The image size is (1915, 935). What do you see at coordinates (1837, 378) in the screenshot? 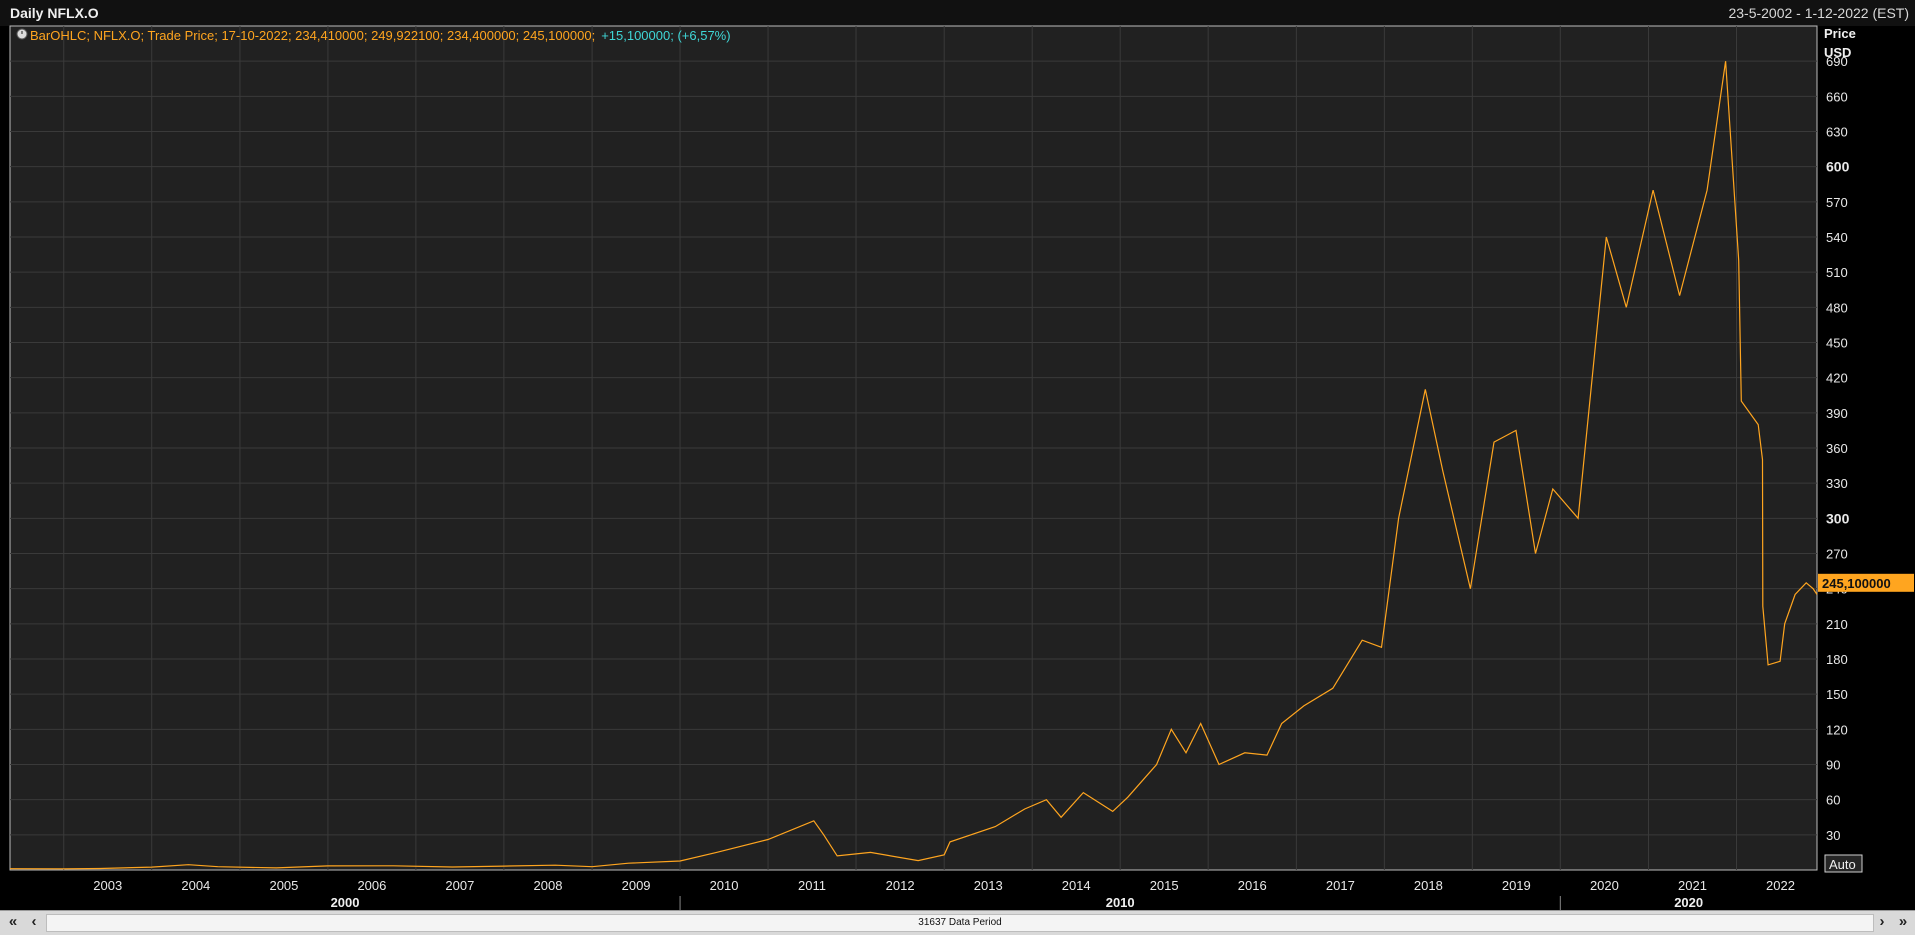
I see `y-tick-label: 420` at bounding box center [1837, 378].